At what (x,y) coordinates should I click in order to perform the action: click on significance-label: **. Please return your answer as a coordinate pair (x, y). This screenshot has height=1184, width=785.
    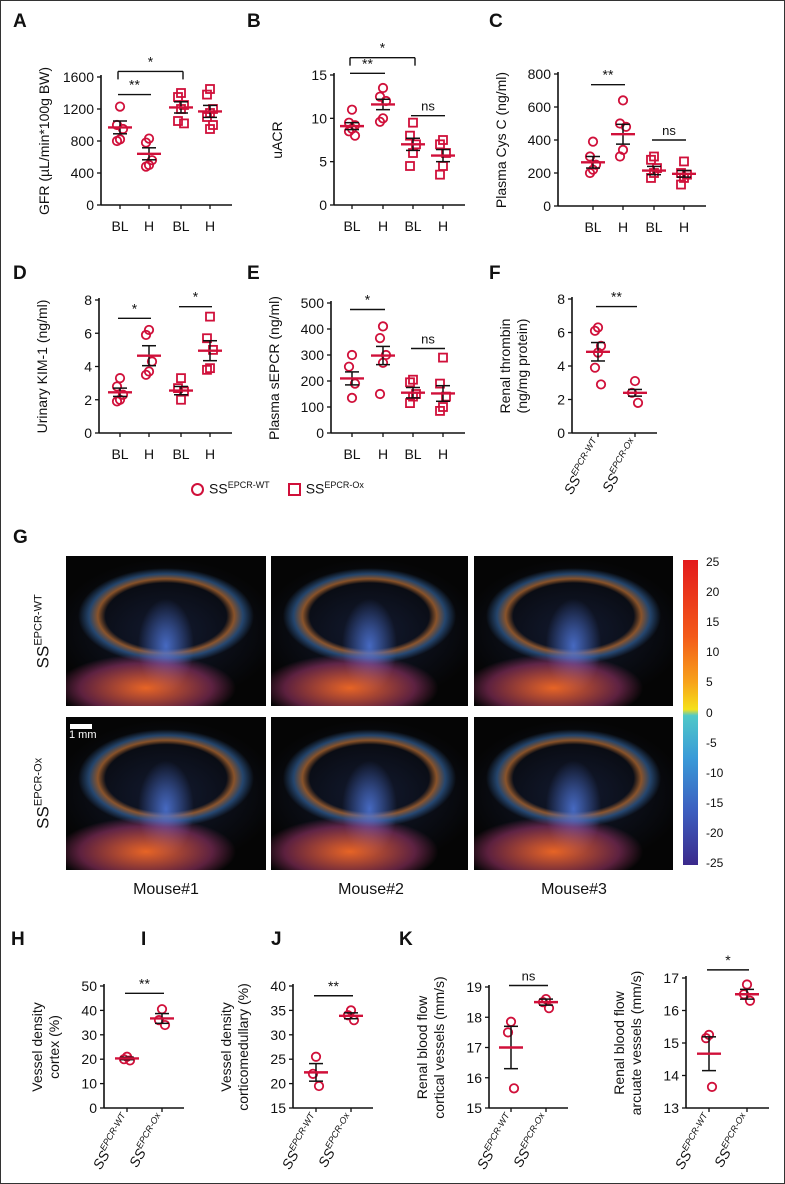
    Looking at the image, I should click on (333, 986).